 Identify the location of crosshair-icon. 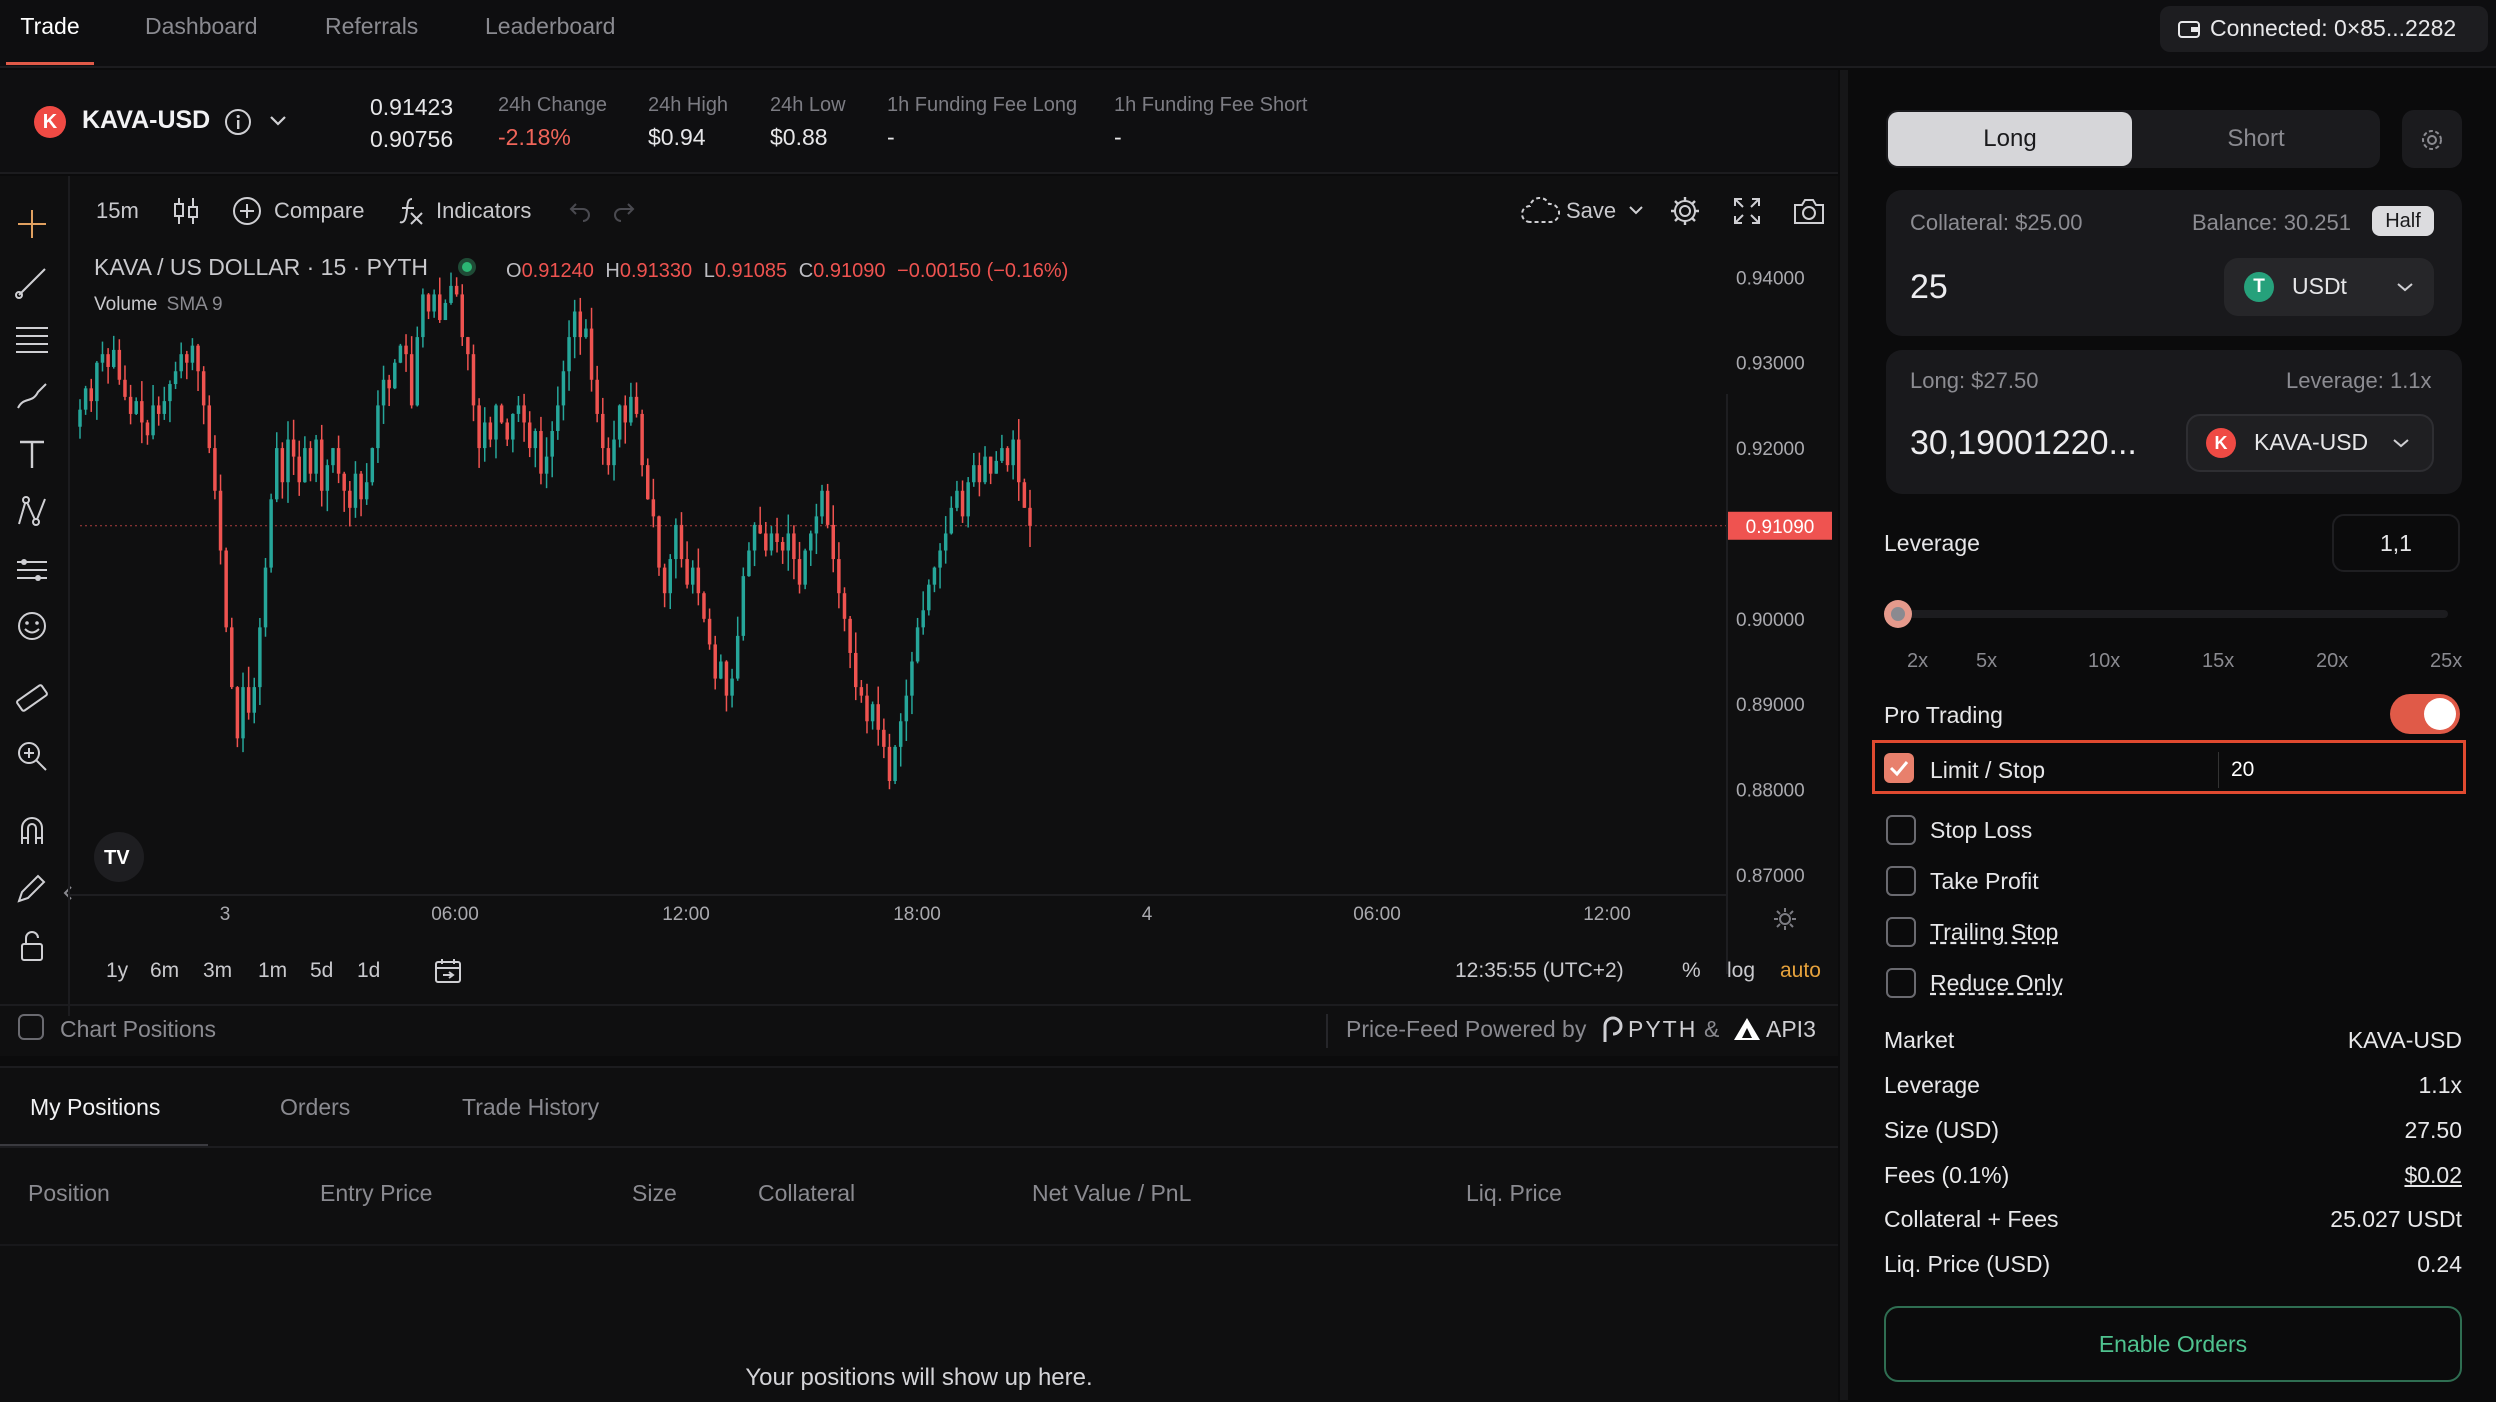
(32, 224).